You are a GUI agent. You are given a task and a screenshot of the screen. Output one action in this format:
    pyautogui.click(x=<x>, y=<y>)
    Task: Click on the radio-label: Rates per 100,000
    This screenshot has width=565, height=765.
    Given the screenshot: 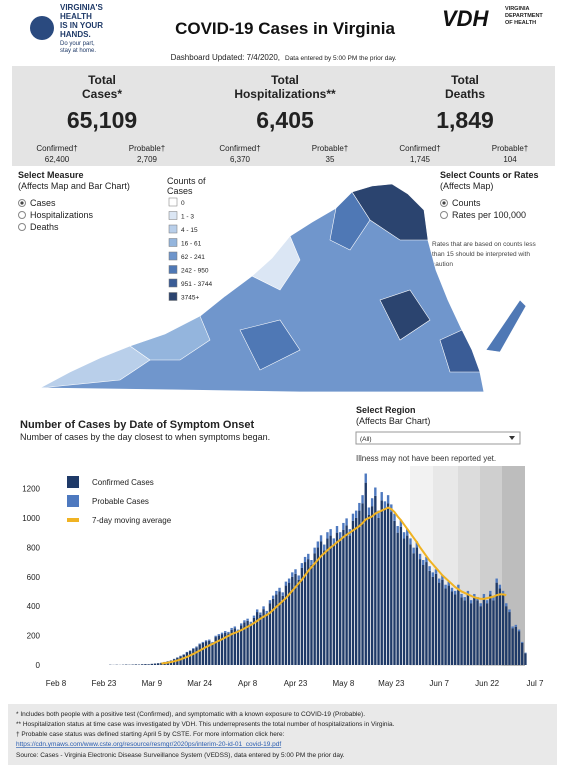 What is the action you would take?
    pyautogui.click(x=489, y=215)
    